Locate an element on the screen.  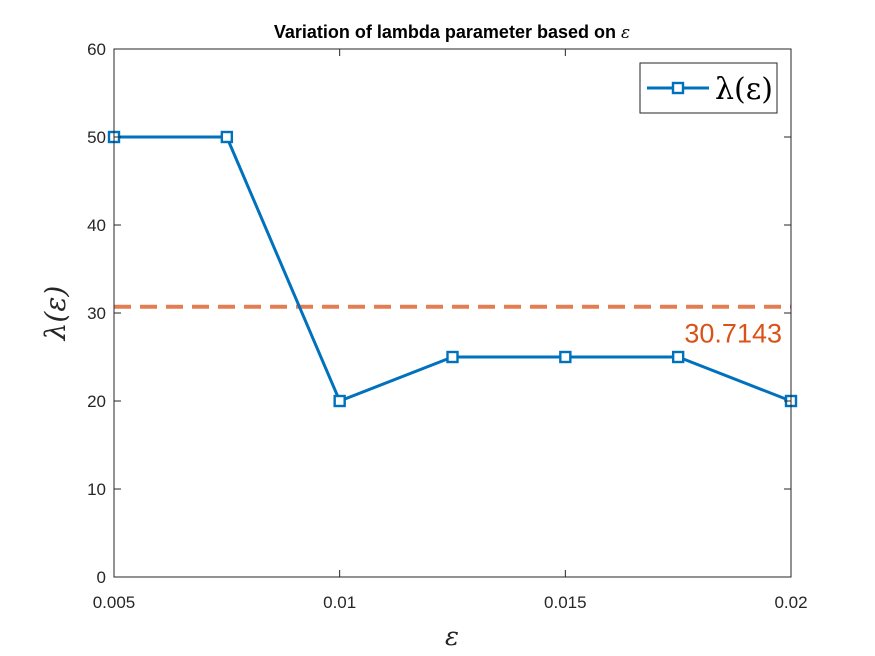
y-tick-label: 60 is located at coordinates (96, 49).